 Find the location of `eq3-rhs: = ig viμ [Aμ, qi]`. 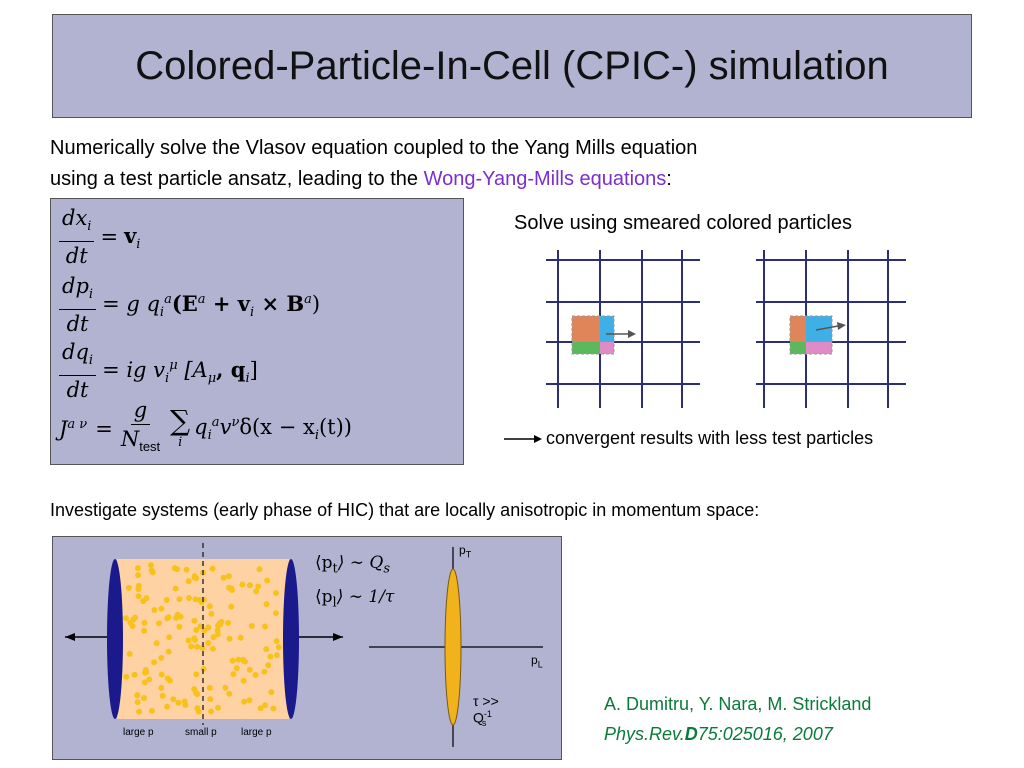

eq3-rhs: = ig viμ [Aμ, qi] is located at coordinates (180, 371).